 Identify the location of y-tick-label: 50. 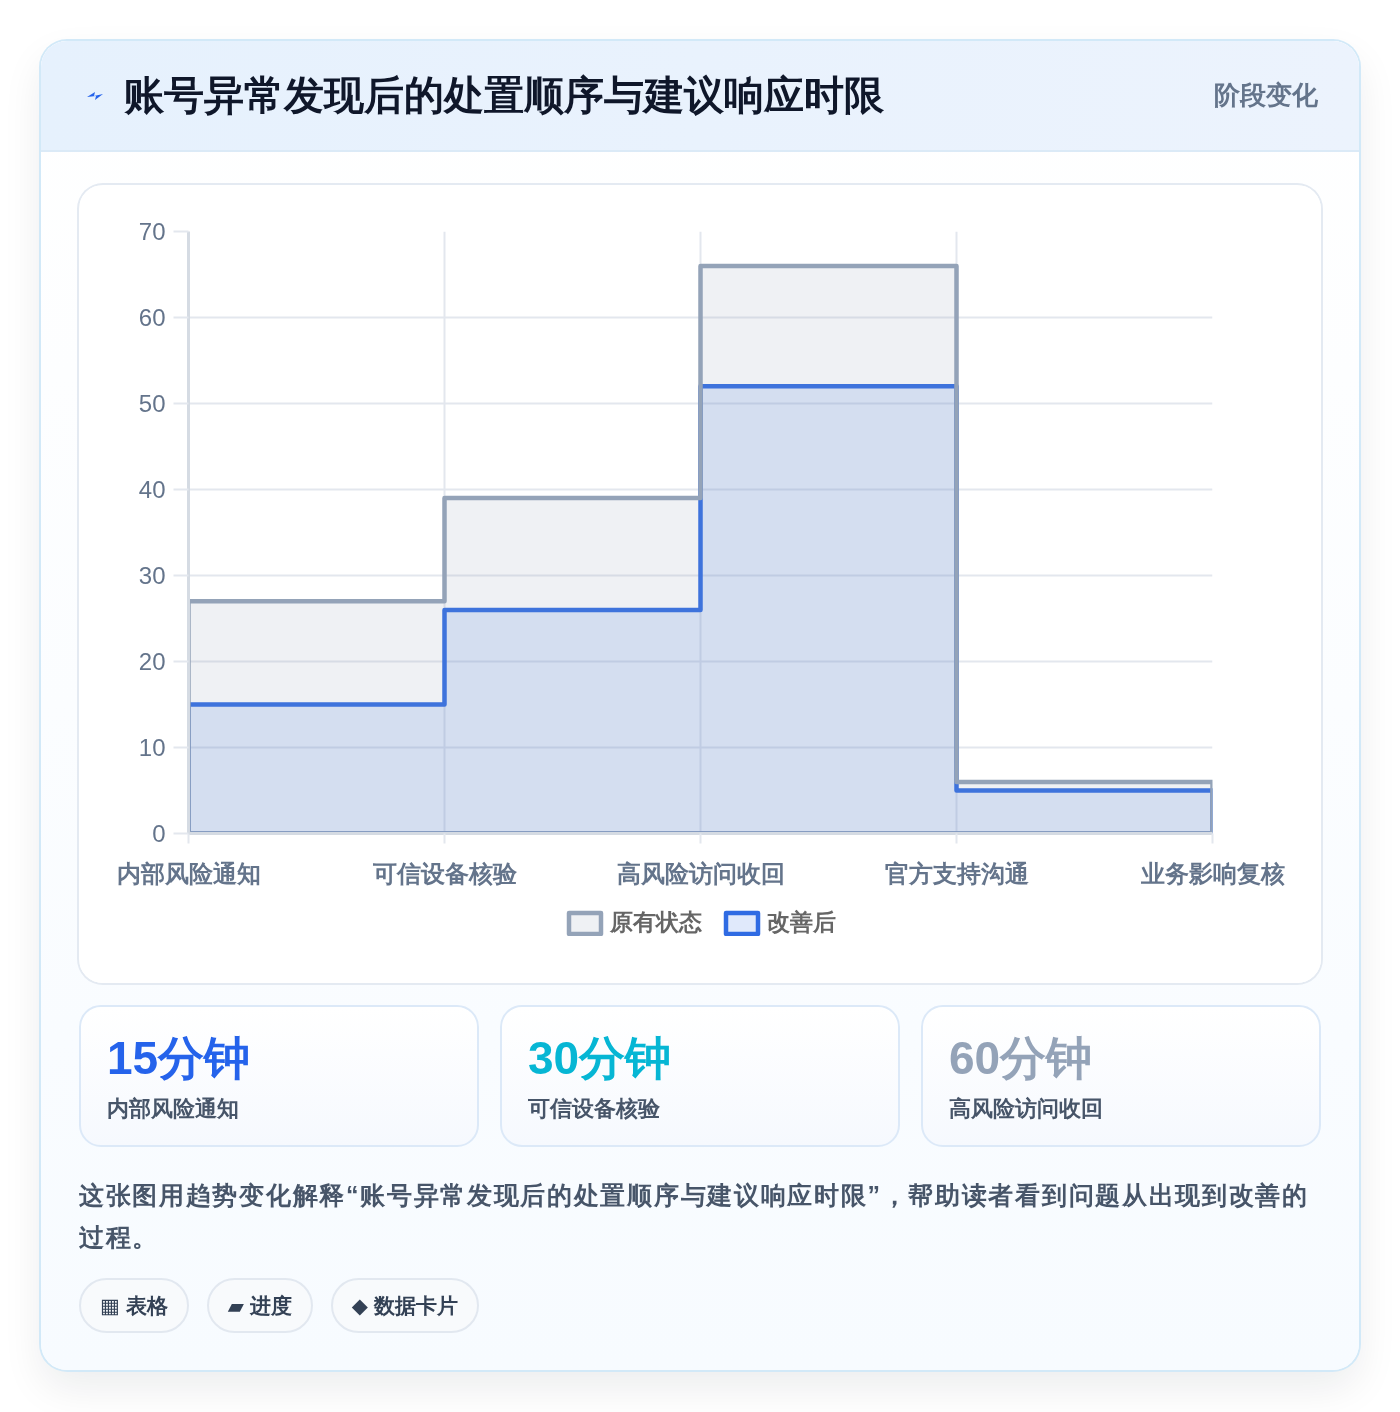
(152, 403).